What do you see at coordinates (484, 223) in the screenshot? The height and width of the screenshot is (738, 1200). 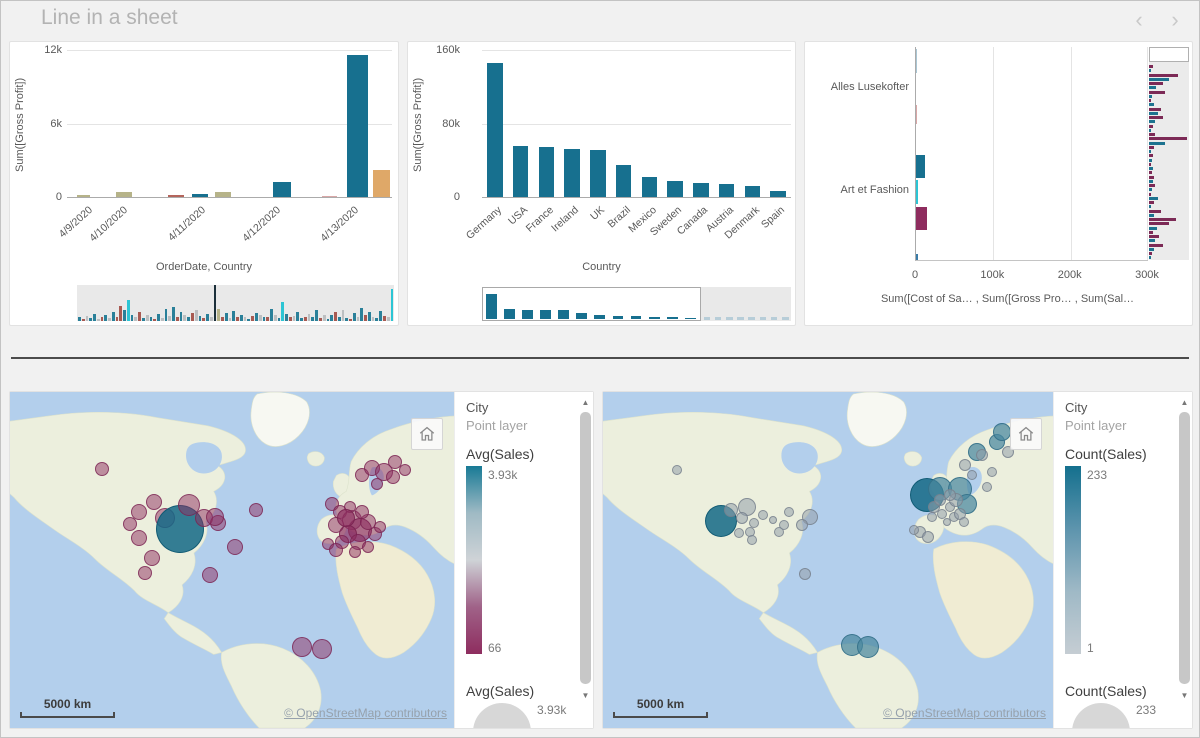 I see `x-axis-category-label: Germany` at bounding box center [484, 223].